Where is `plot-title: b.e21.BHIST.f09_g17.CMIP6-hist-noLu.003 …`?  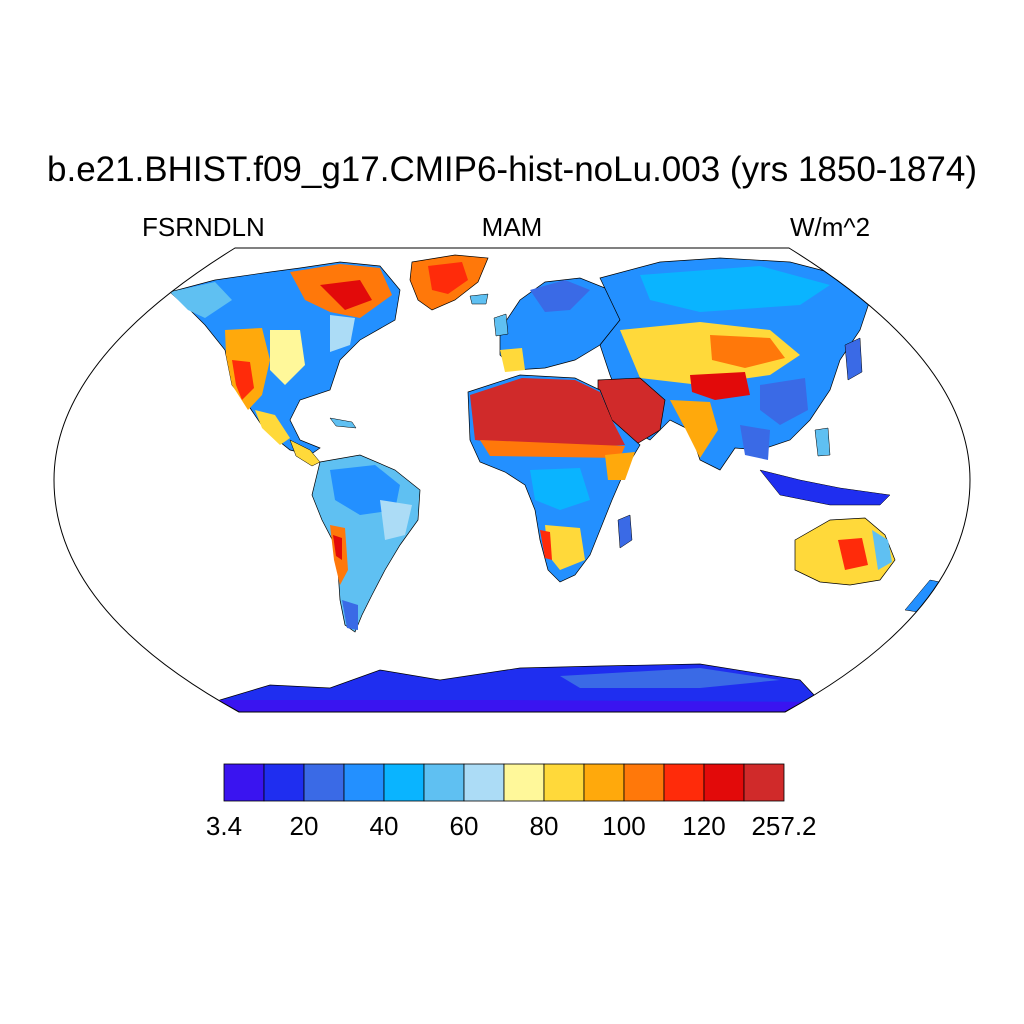 plot-title: b.e21.BHIST.f09_g17.CMIP6-hist-noLu.003 … is located at coordinates (512, 169).